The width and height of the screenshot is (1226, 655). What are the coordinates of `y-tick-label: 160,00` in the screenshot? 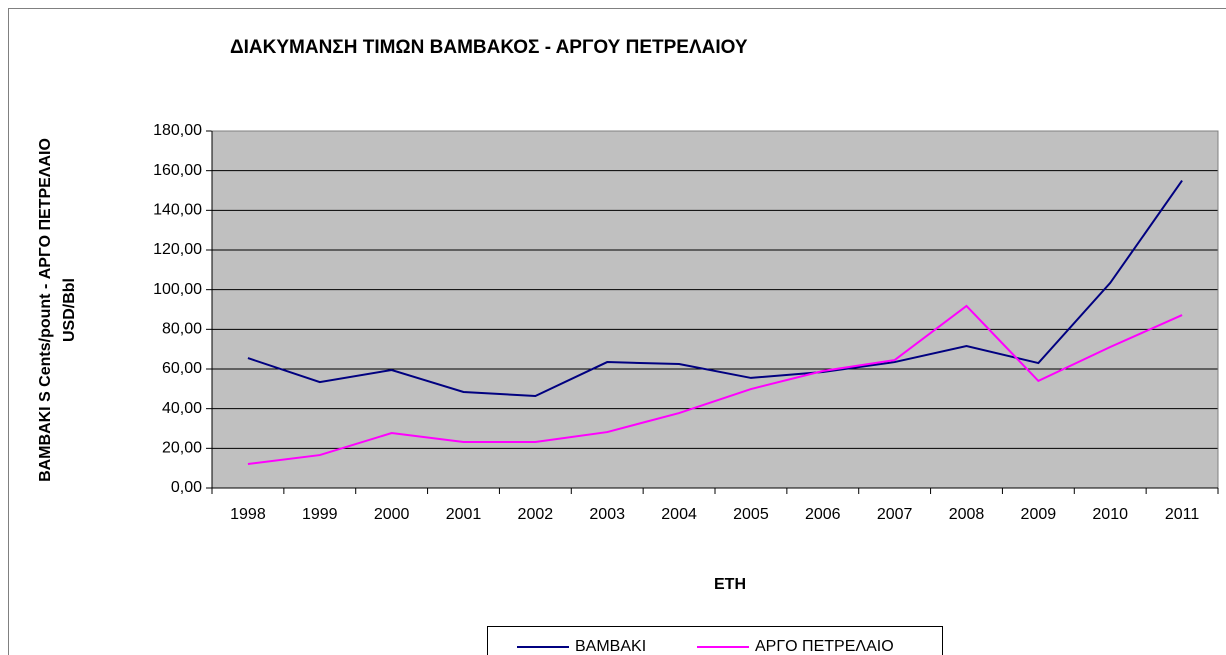 It's located at (177, 170).